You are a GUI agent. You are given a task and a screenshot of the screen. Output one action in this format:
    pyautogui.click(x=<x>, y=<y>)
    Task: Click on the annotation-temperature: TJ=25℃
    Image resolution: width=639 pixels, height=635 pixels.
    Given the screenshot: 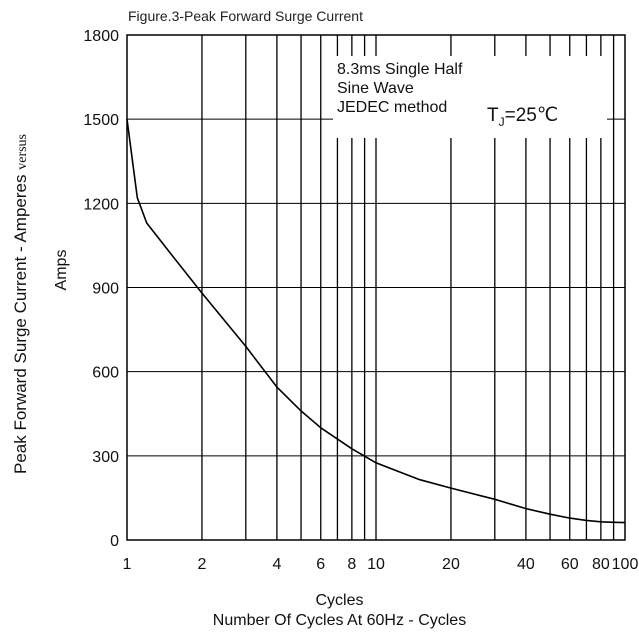 What is the action you would take?
    pyautogui.click(x=522, y=116)
    